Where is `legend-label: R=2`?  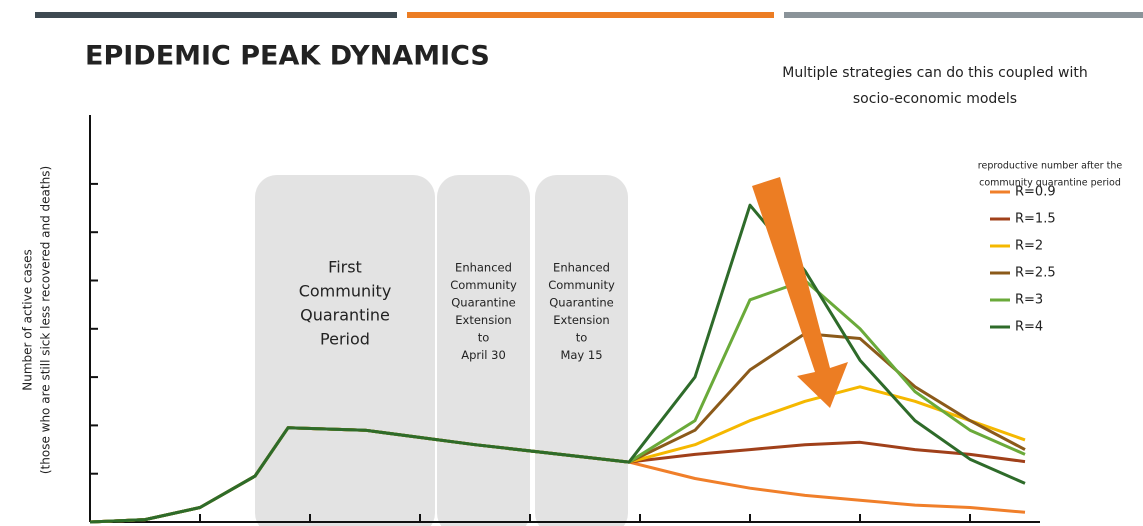 legend-label: R=2 is located at coordinates (1029, 246).